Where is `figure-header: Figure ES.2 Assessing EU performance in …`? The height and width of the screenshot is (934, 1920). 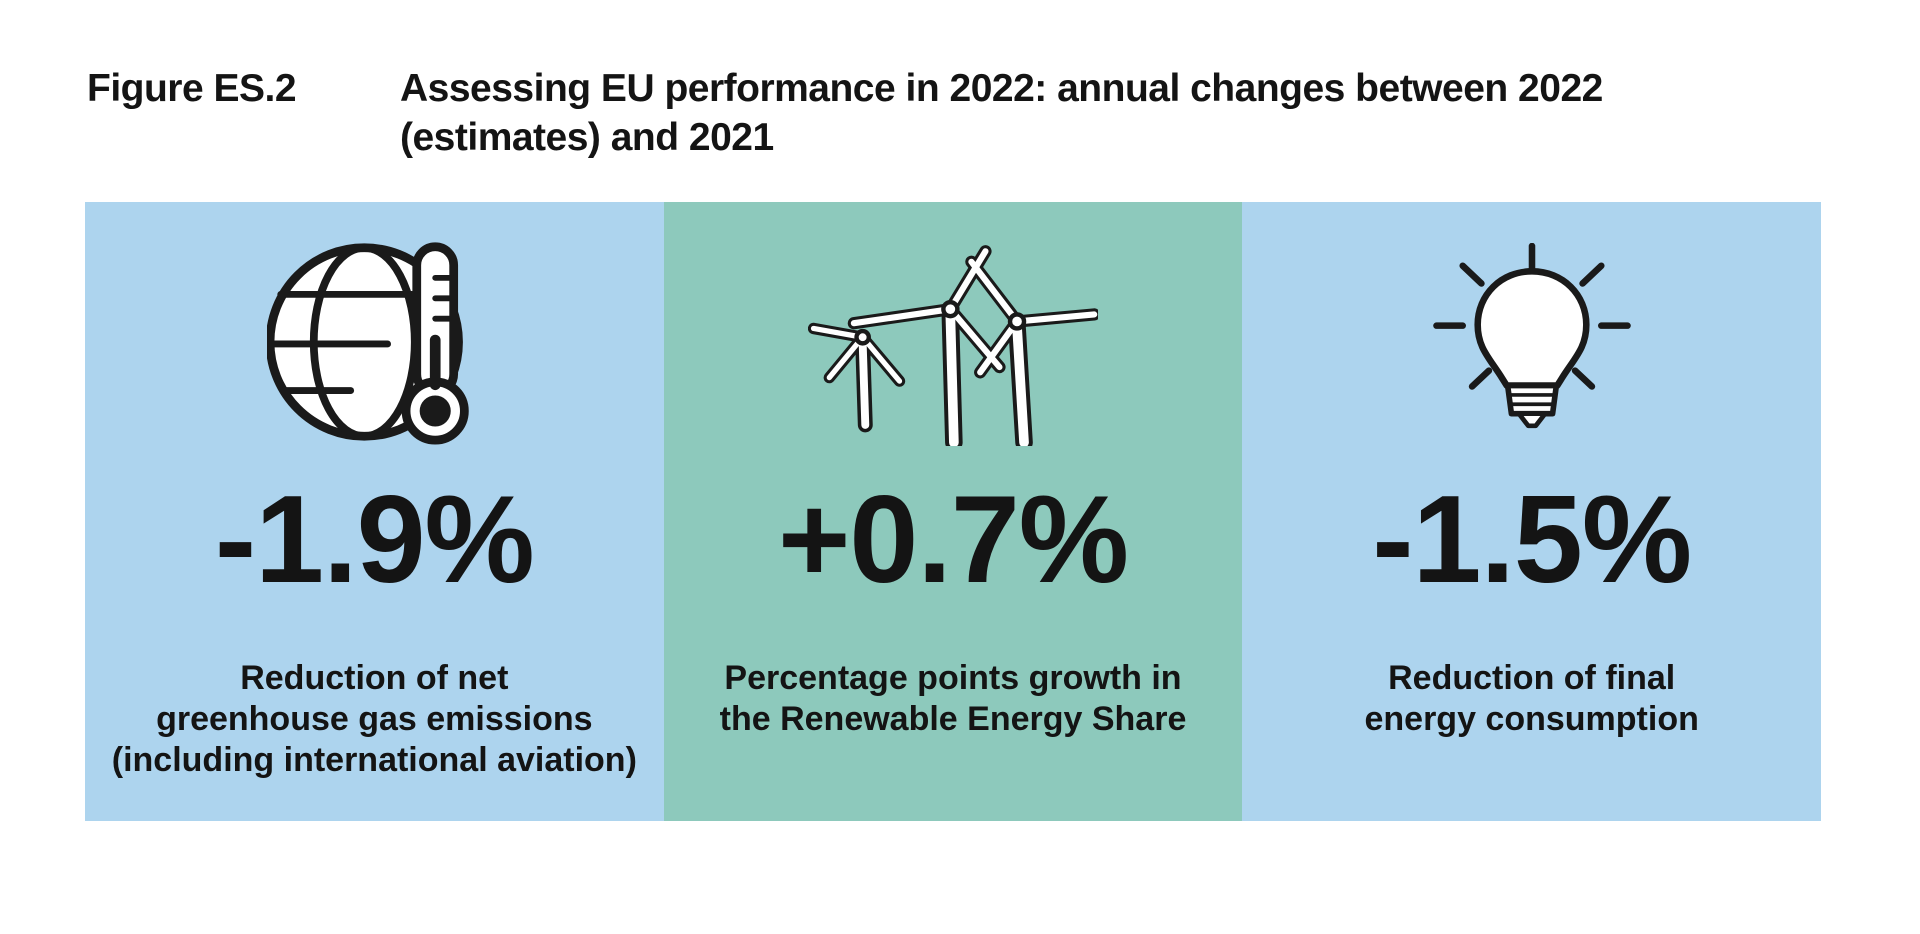
figure-header: Figure ES.2 Assessing EU performance in … is located at coordinates (928, 113).